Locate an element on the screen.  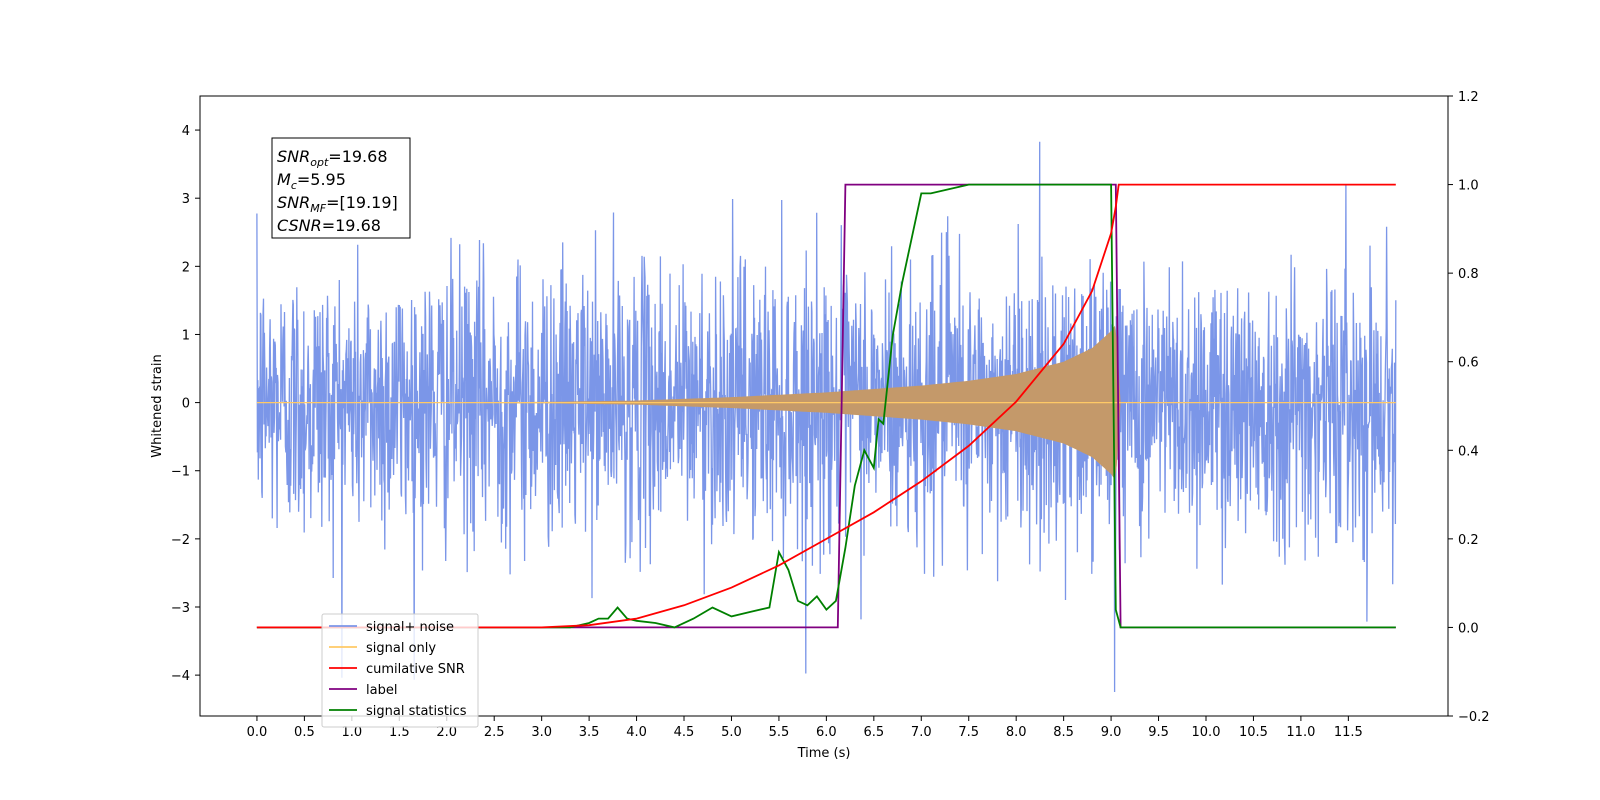
legend-label: signal statistics is located at coordinates (416, 711).